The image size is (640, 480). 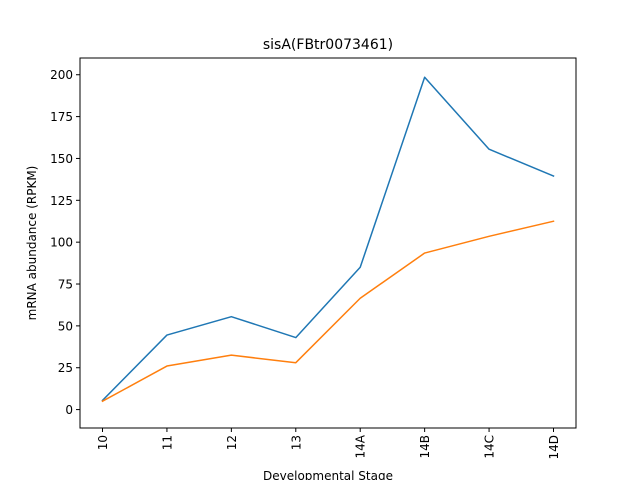 What do you see at coordinates (328, 444) in the screenshot?
I see `x-axis: 10 11 12 13 14A 14B 14C 14D` at bounding box center [328, 444].